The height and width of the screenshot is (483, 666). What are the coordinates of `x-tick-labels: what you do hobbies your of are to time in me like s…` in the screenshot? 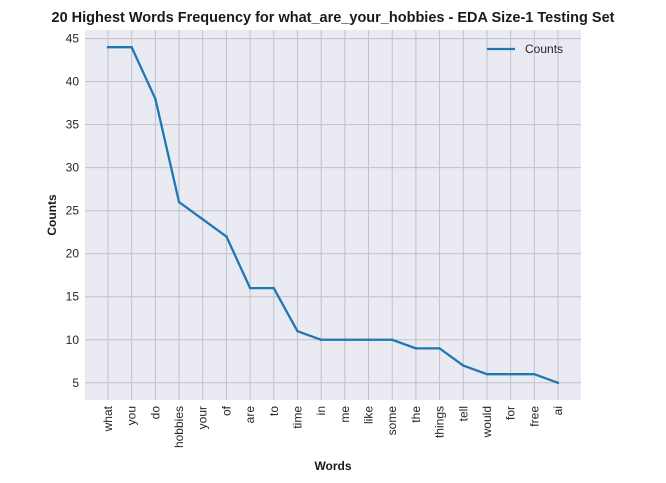 It's located at (333, 426).